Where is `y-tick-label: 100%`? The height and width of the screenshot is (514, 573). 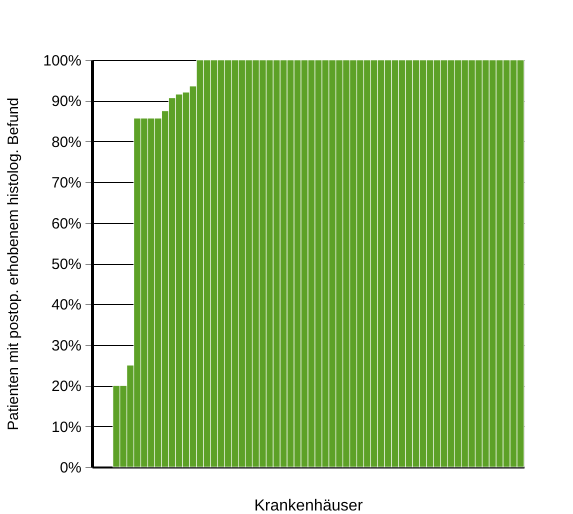 y-tick-label: 100% is located at coordinates (62, 61).